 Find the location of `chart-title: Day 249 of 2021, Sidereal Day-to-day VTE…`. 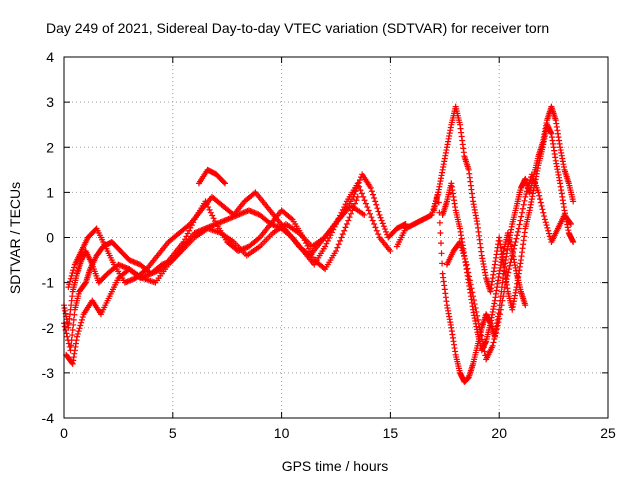

chart-title: Day 249 of 2021, Sidereal Day-to-day VTE… is located at coordinates (297, 28).